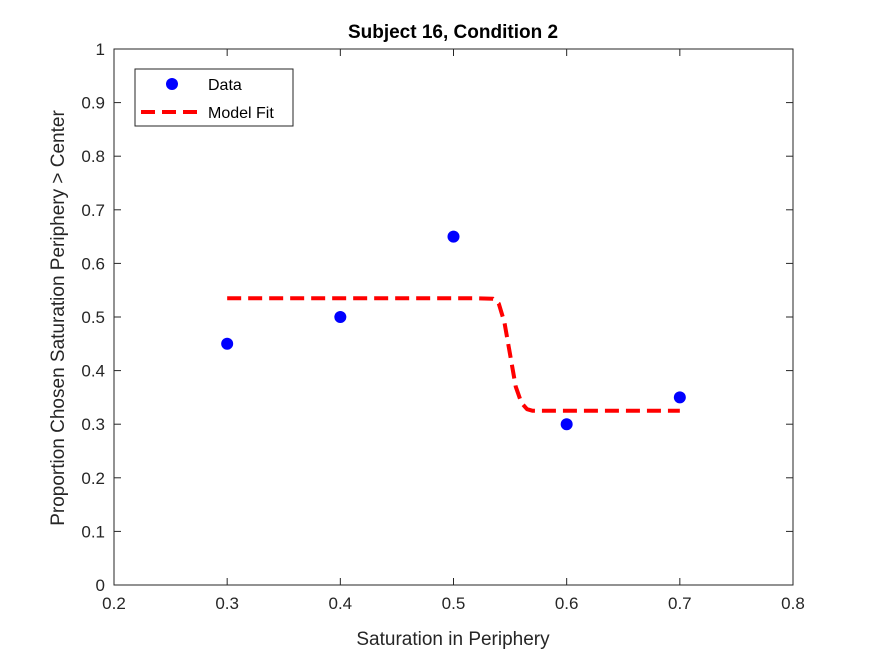 The height and width of the screenshot is (656, 875). What do you see at coordinates (680, 603) in the screenshot?
I see `x-tick-label: 0.7` at bounding box center [680, 603].